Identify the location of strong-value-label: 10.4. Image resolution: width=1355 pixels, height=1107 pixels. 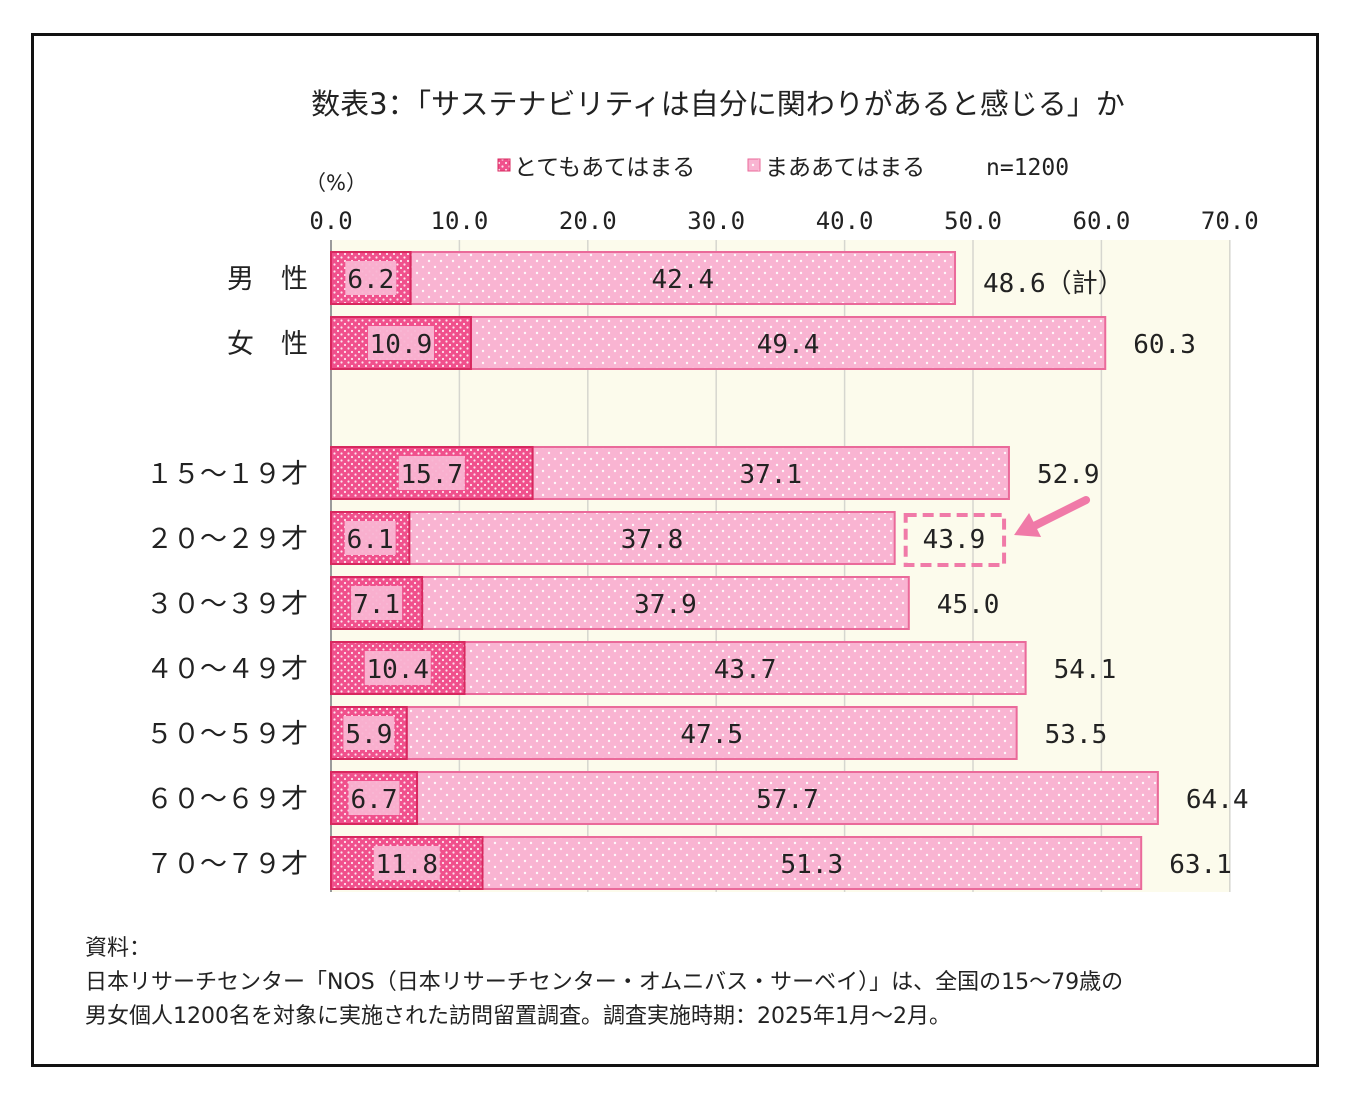
(397, 670).